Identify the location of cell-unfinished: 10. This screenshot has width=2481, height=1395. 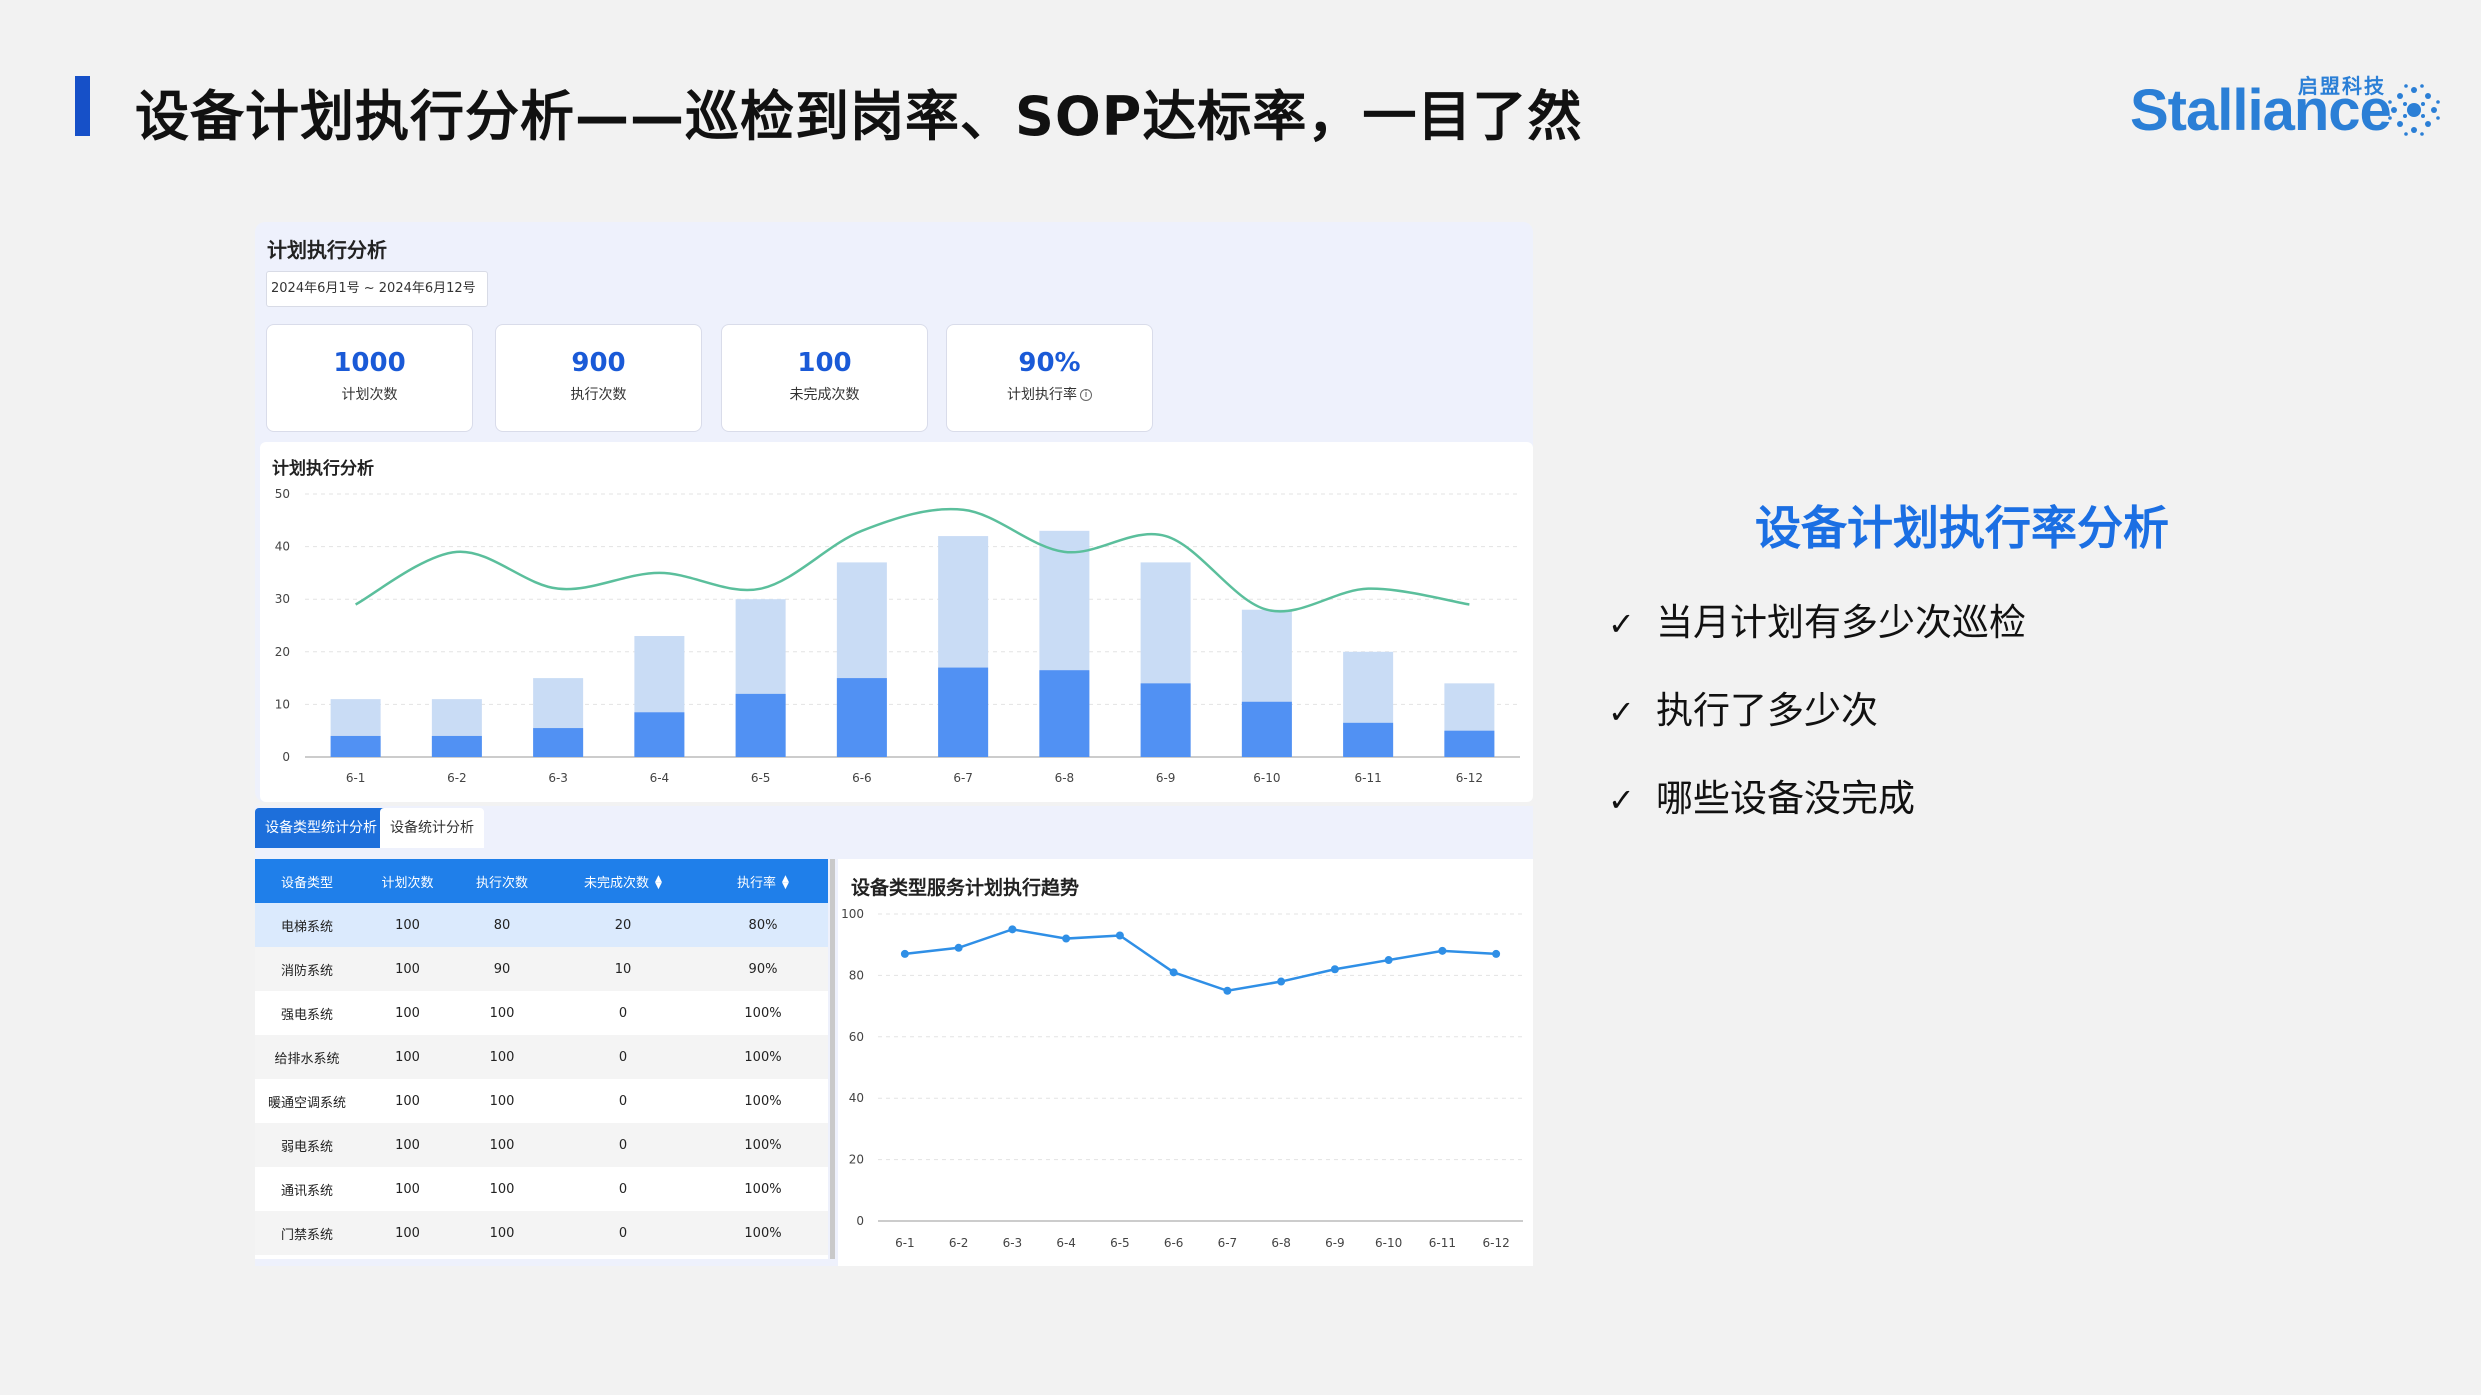
(623, 969).